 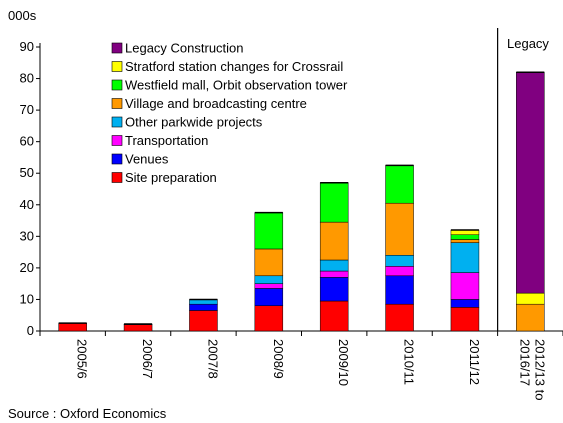 I want to click on svg-text: 2008/9, so click(x=278, y=359).